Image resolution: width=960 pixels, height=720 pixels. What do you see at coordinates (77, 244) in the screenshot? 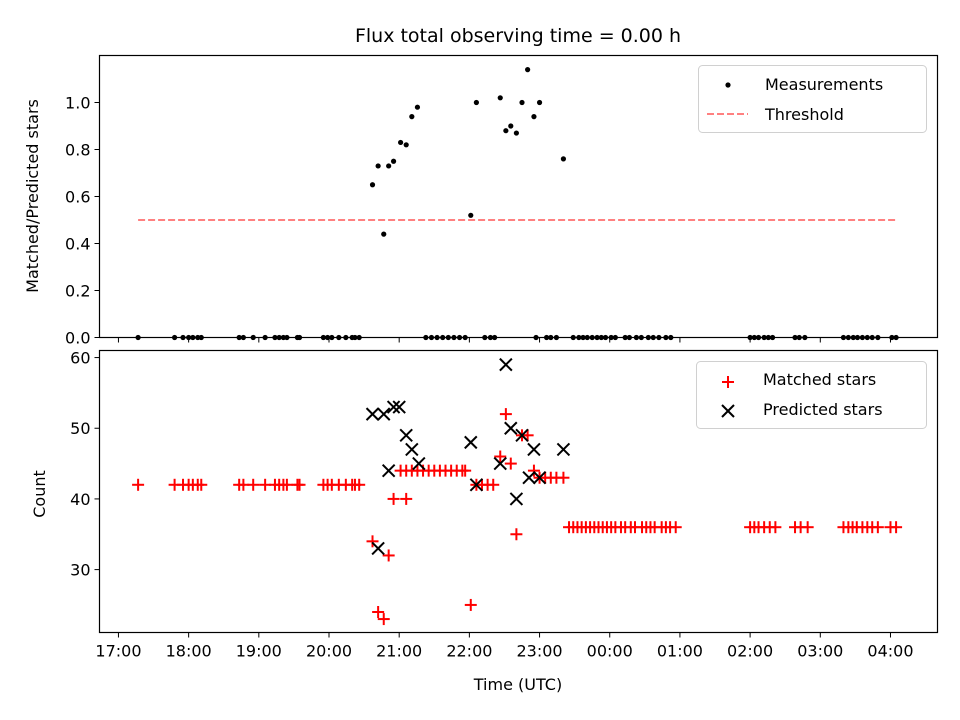
I see `top-y-tick-label: 0.4` at bounding box center [77, 244].